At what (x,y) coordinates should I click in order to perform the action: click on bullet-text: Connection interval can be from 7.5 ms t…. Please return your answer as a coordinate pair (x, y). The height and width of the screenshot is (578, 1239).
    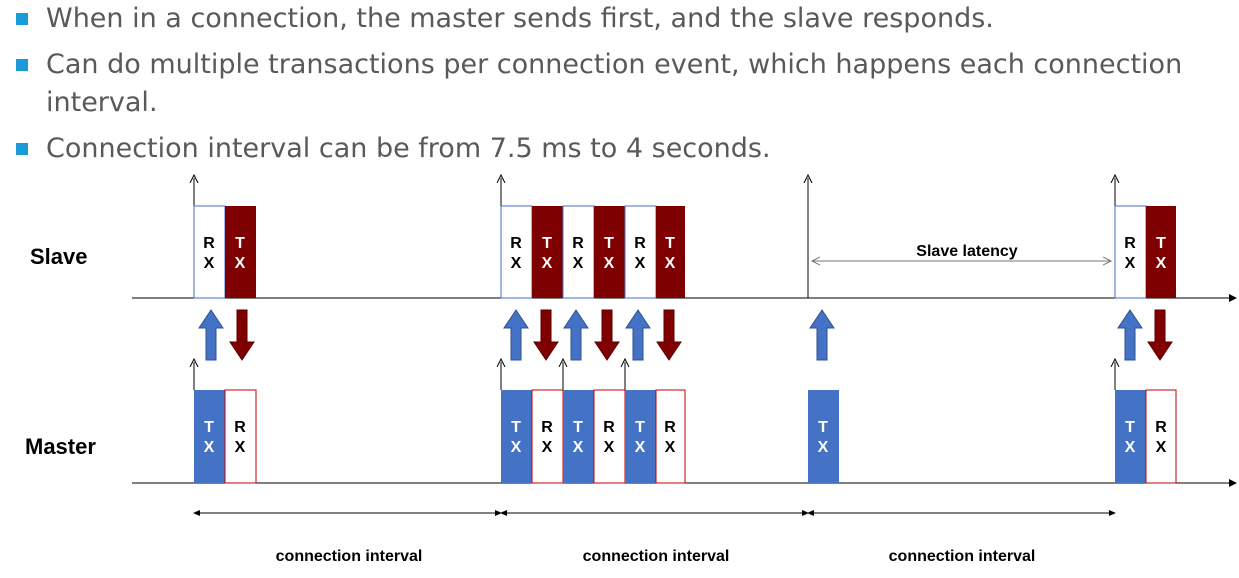
    Looking at the image, I should click on (408, 148).